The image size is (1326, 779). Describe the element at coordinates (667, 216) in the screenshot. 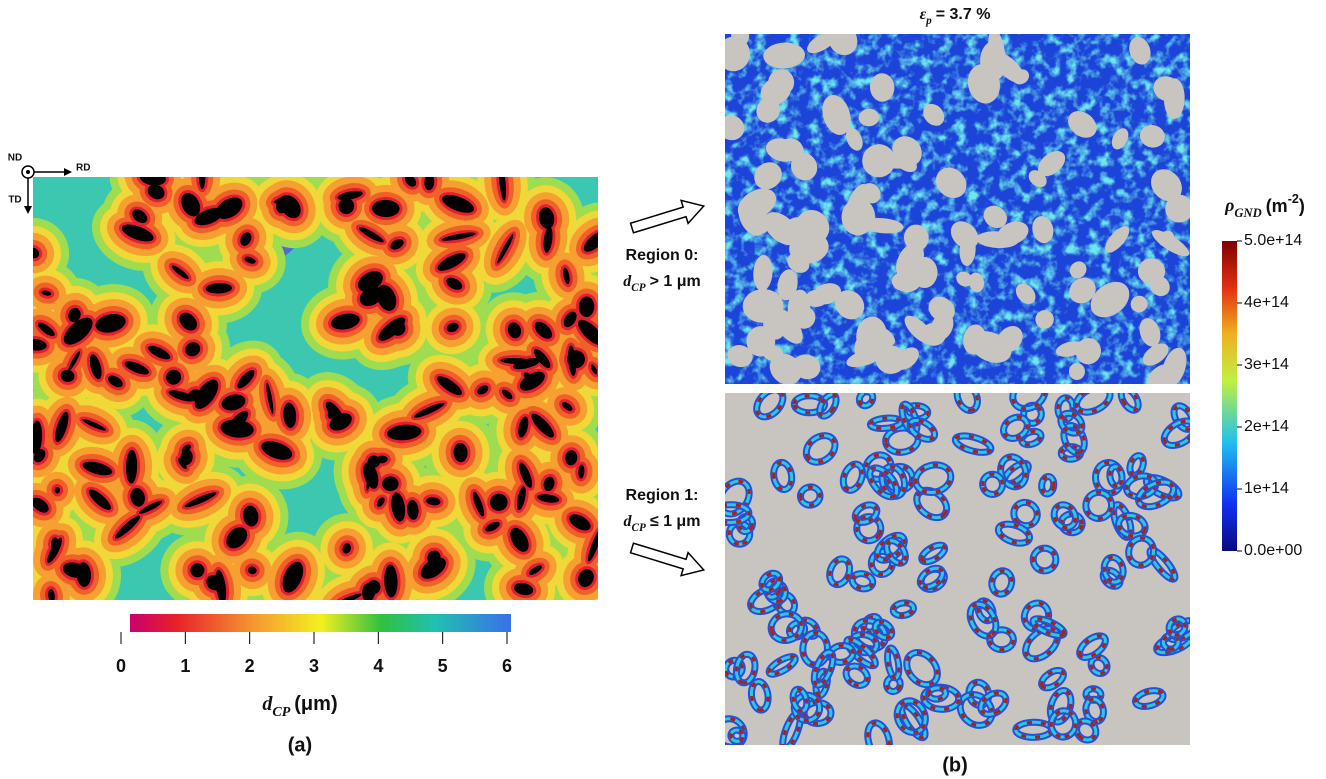

I see `arrow` at that location.